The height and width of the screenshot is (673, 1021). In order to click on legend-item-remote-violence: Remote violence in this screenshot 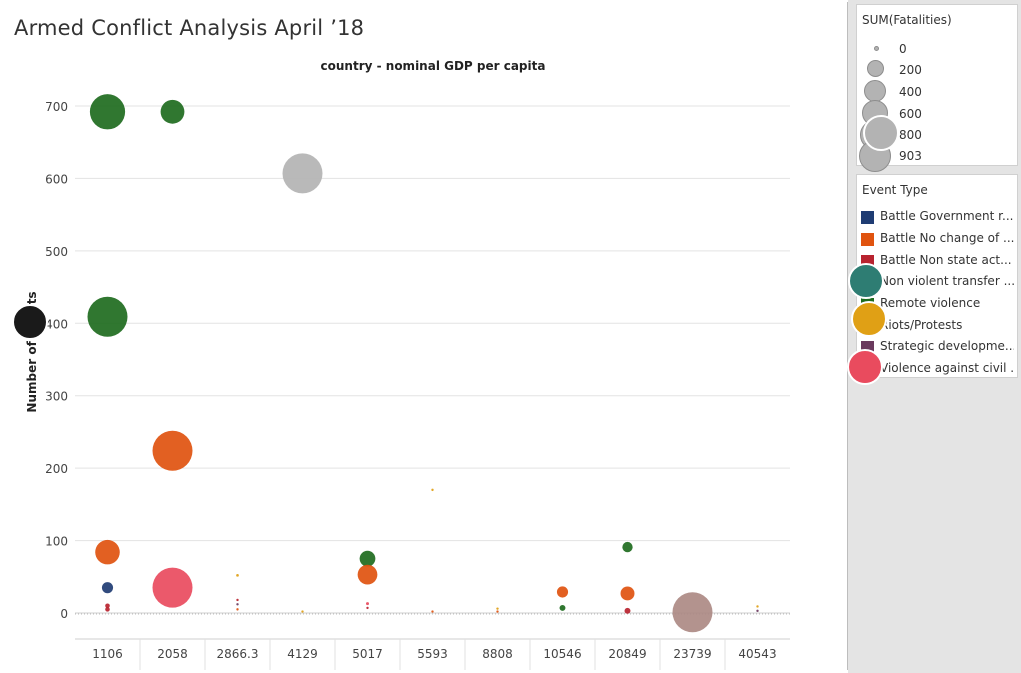, I will do `click(937, 304)`.